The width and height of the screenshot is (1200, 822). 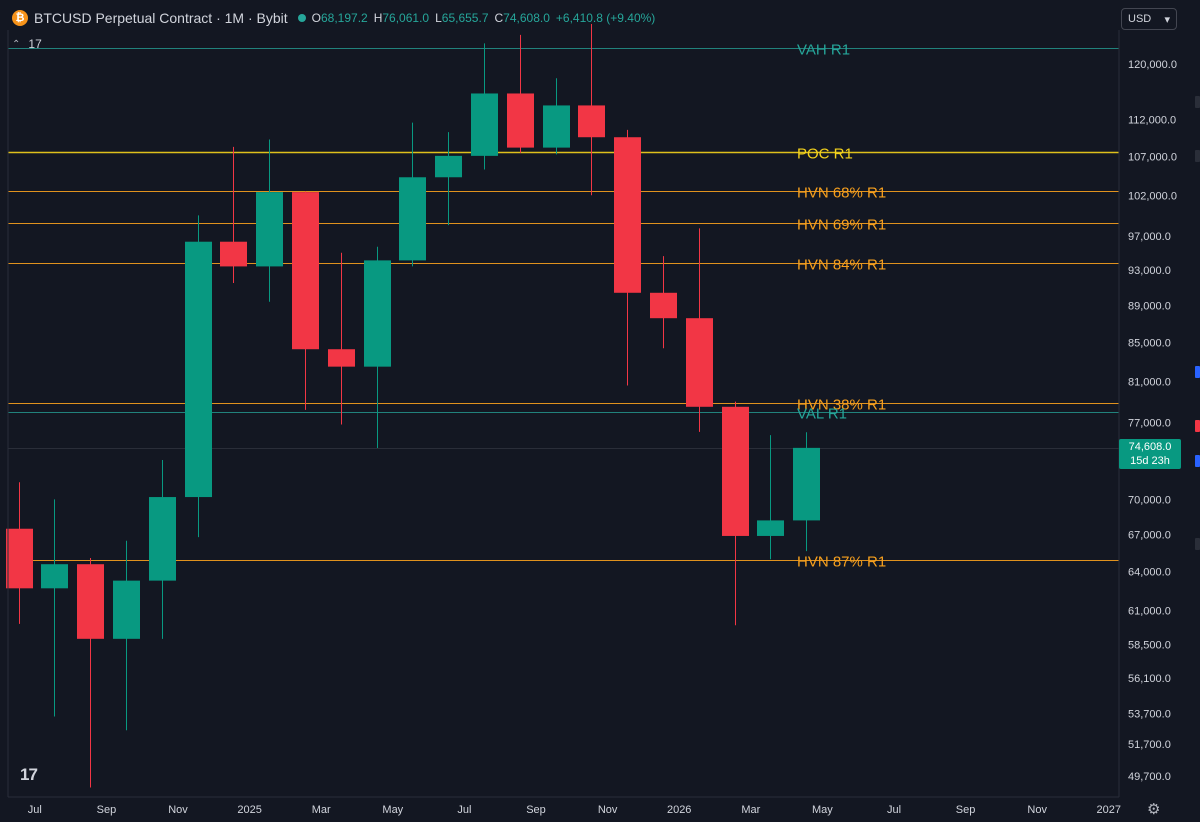 I want to click on currency-label: USD, so click(x=1140, y=19).